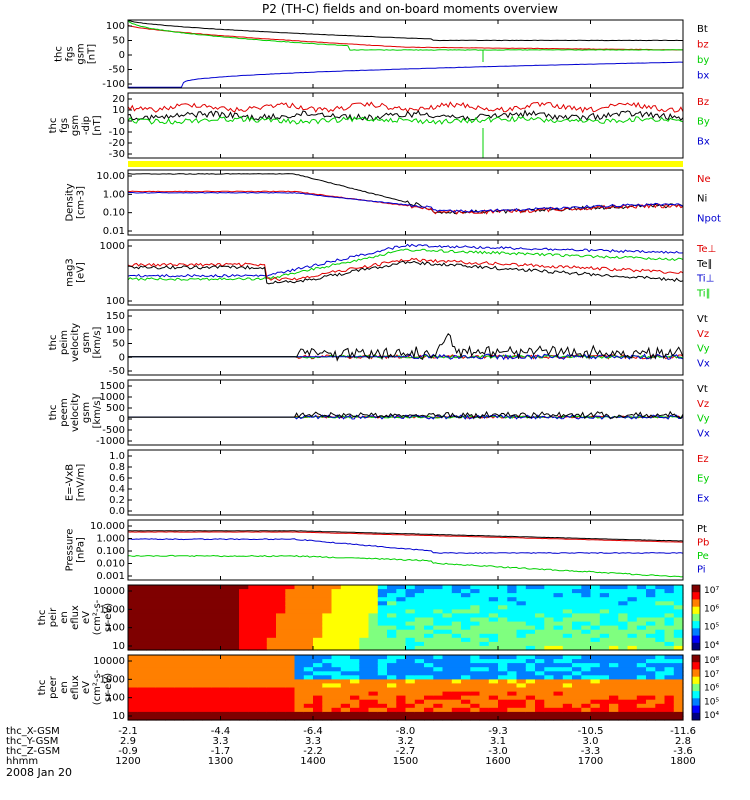 The image size is (750, 800). What do you see at coordinates (405, 194) in the screenshot?
I see `series-line-black` at bounding box center [405, 194].